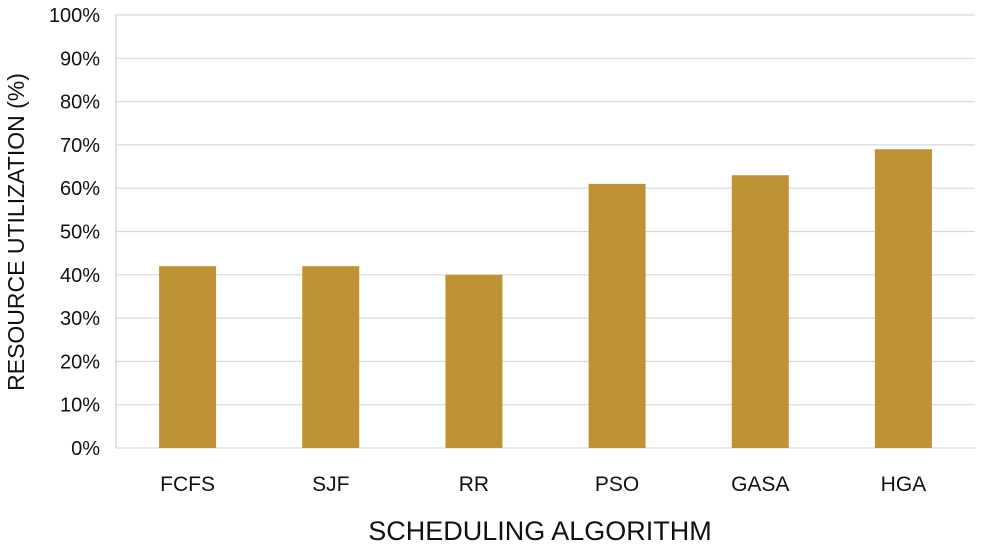 Image resolution: width=991 pixels, height=548 pixels. Describe the element at coordinates (617, 315) in the screenshot. I see `bar-pso` at that location.